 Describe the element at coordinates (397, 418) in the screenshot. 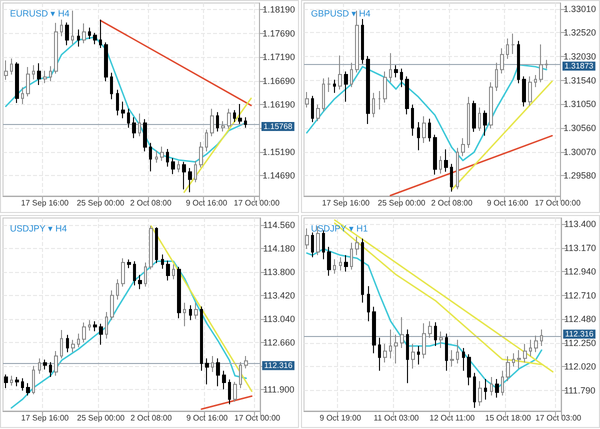

I see `x-tick-label: 11 Oct 03:00` at that location.